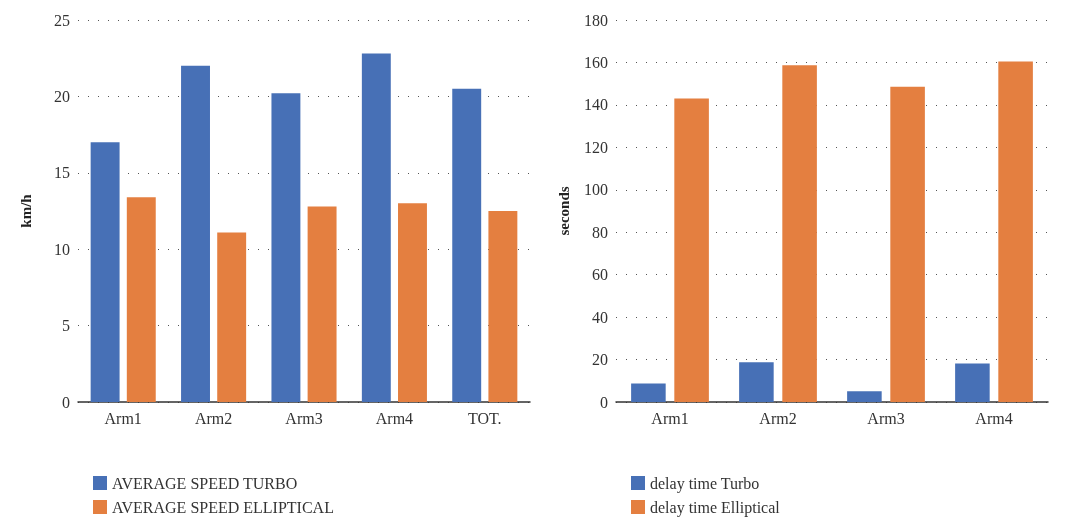 The width and height of the screenshot is (1065, 528). I want to click on y-tick-label: 5, so click(66, 326).